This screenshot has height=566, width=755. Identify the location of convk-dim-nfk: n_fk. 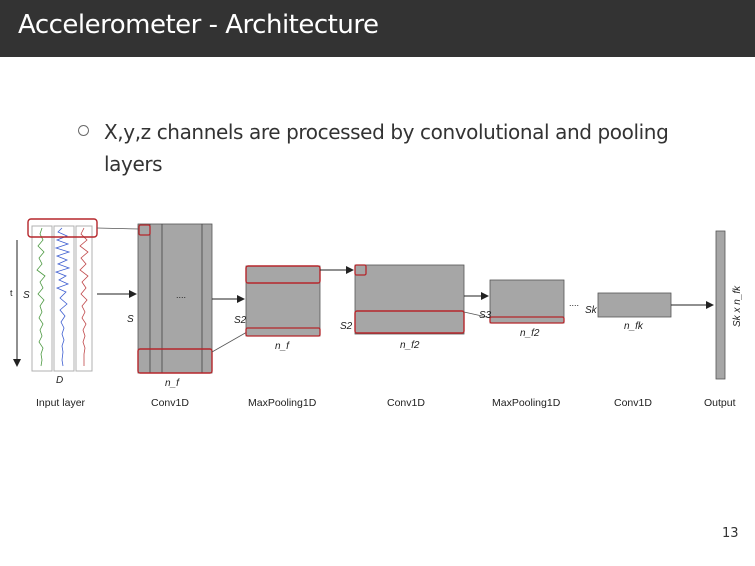
(634, 326).